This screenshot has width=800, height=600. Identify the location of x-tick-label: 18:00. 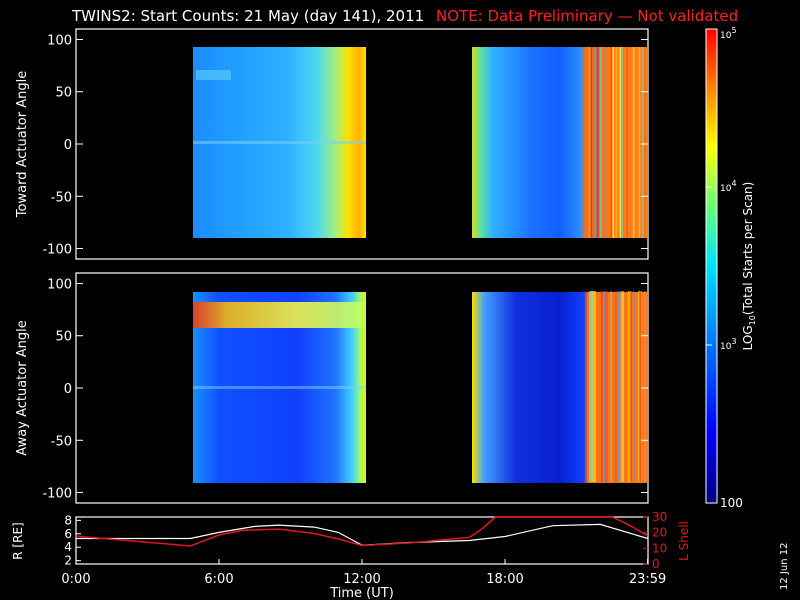
(504, 579).